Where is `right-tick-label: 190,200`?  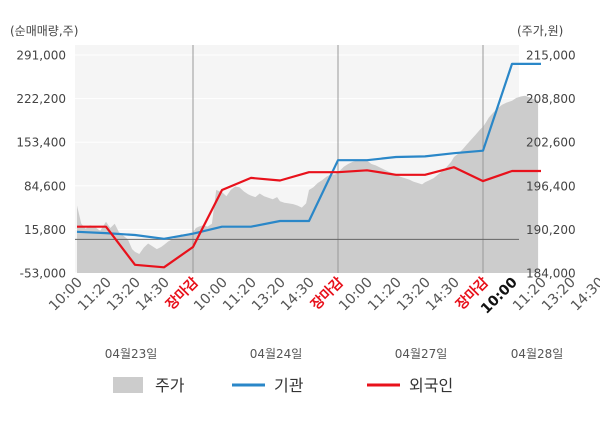 right-tick-label: 190,200 is located at coordinates (551, 230).